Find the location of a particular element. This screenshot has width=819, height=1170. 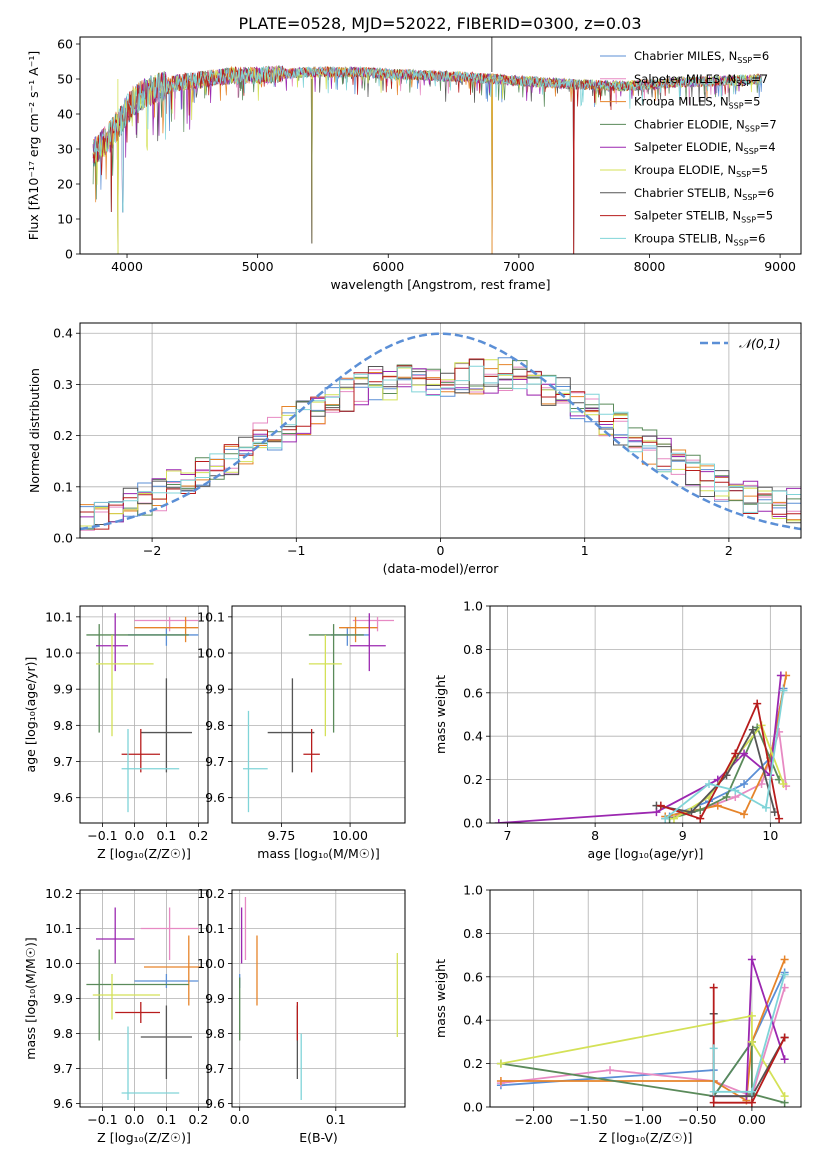

legend-label: Kroupa MILES, NSSP=5 is located at coordinates (697, 103).